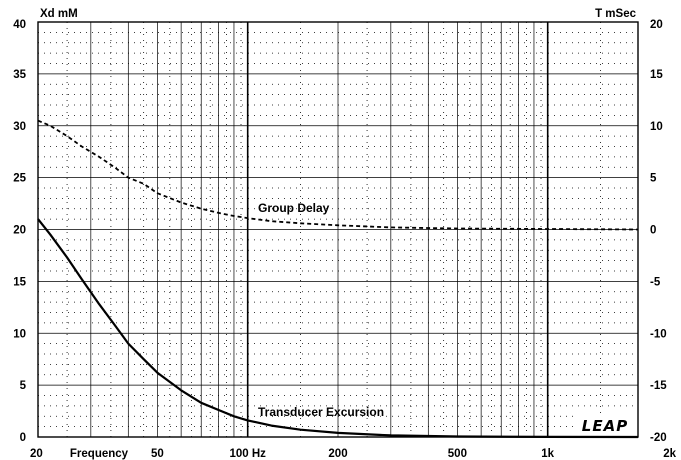 This screenshot has width=681, height=460. Describe the element at coordinates (656, 127) in the screenshot. I see `y2-tick-label: 10` at that location.